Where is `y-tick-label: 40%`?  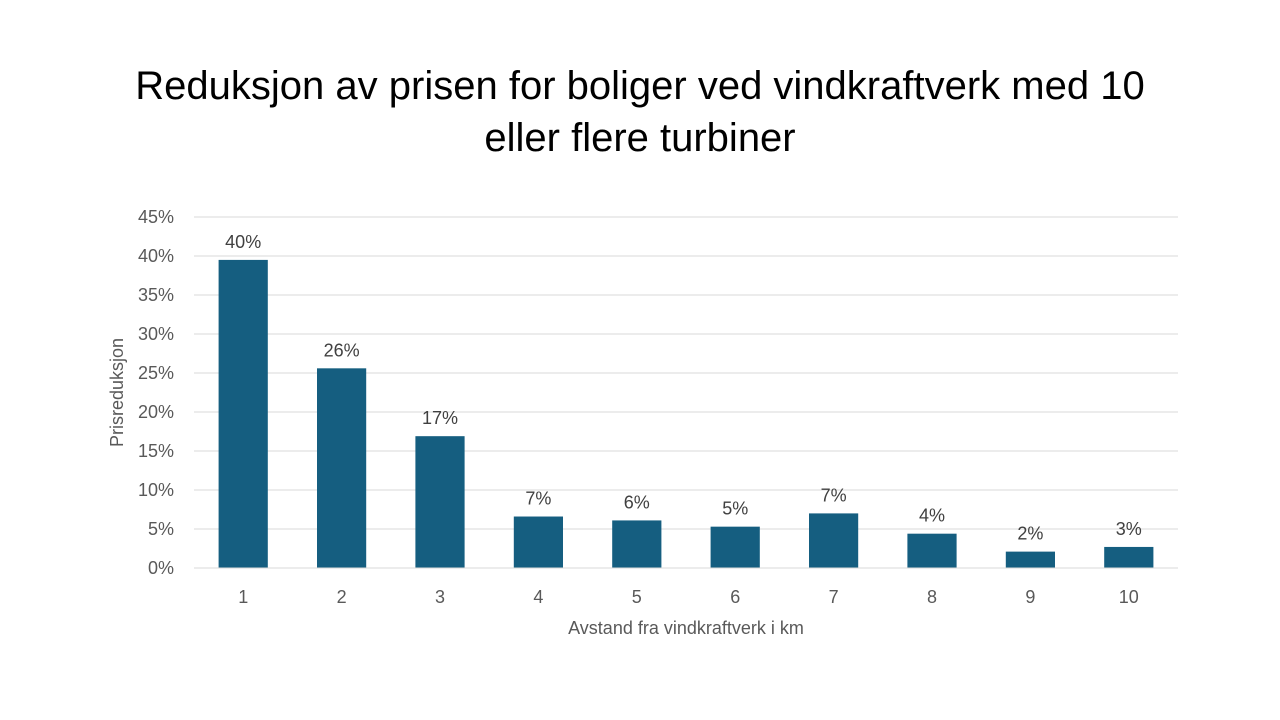
y-tick-label: 40% is located at coordinates (156, 256).